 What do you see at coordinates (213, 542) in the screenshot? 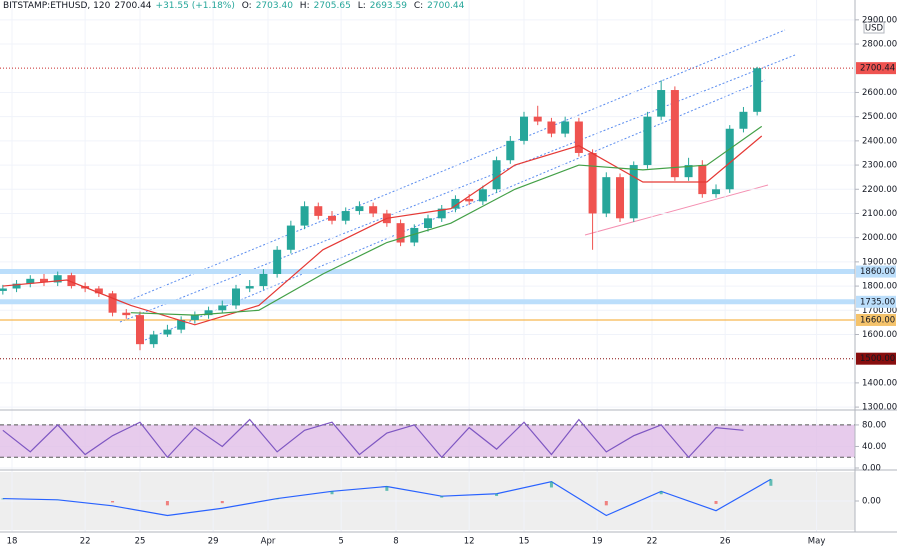
I see `x-tick-label: 29` at bounding box center [213, 542].